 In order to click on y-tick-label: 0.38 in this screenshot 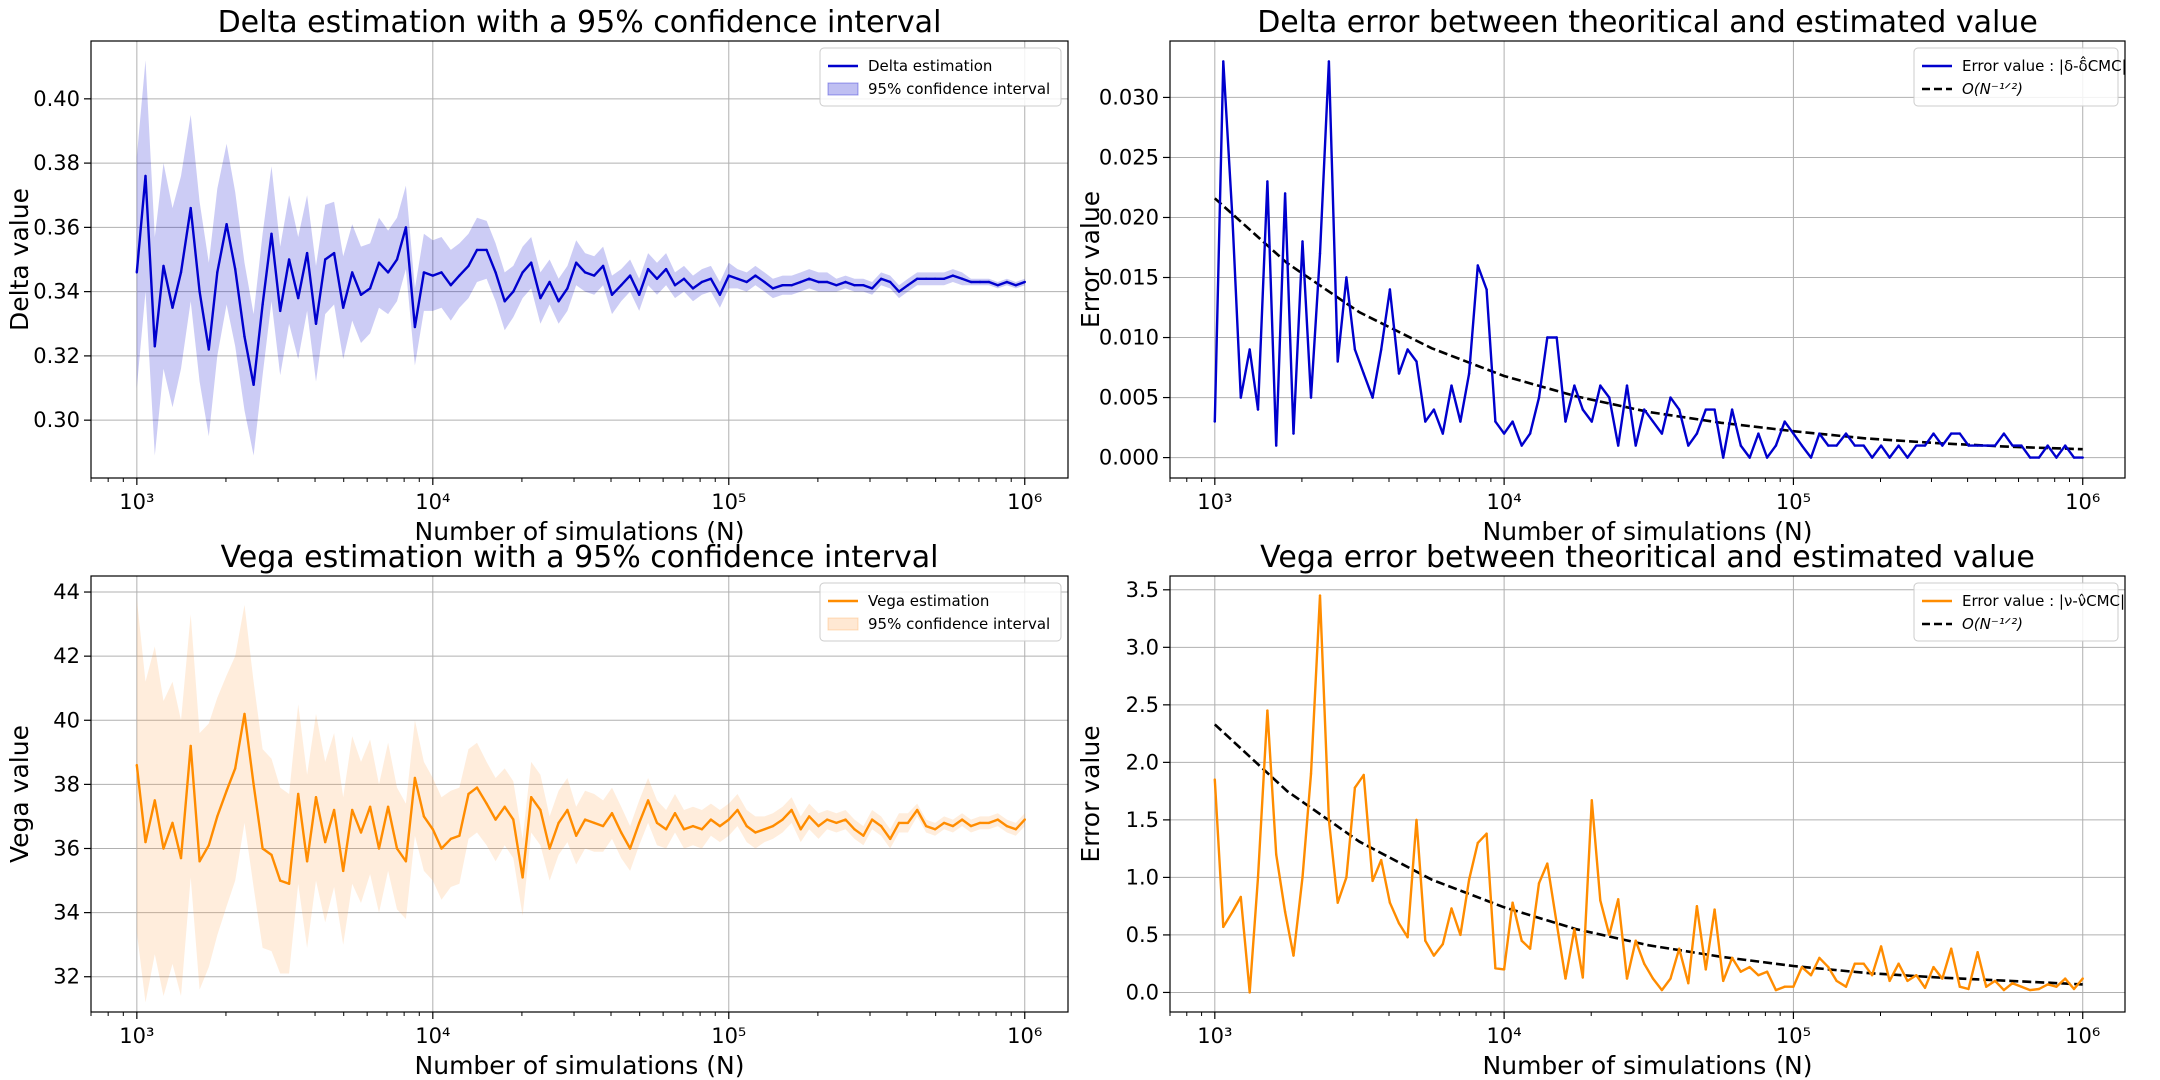, I will do `click(56, 163)`.